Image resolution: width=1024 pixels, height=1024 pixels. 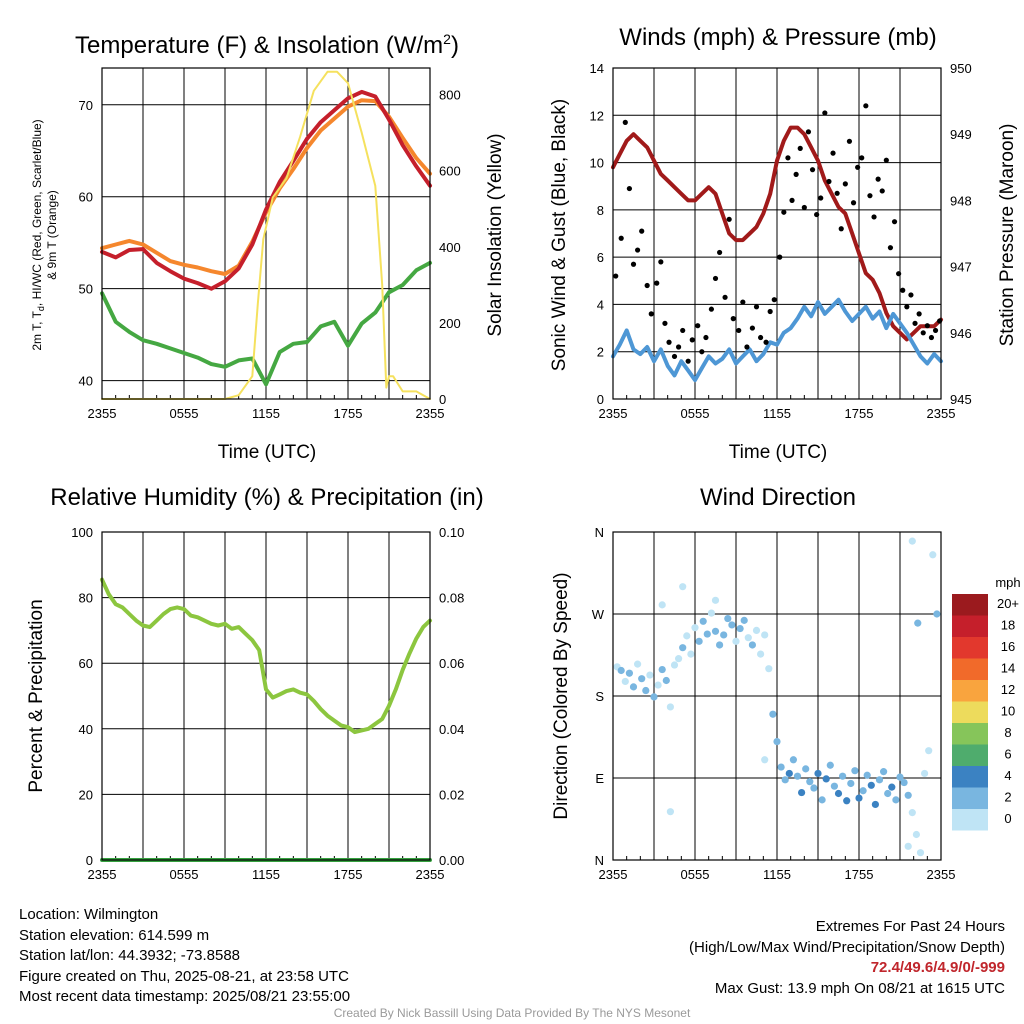 What do you see at coordinates (1008, 668) in the screenshot?
I see `colorbar-label: 14` at bounding box center [1008, 668].